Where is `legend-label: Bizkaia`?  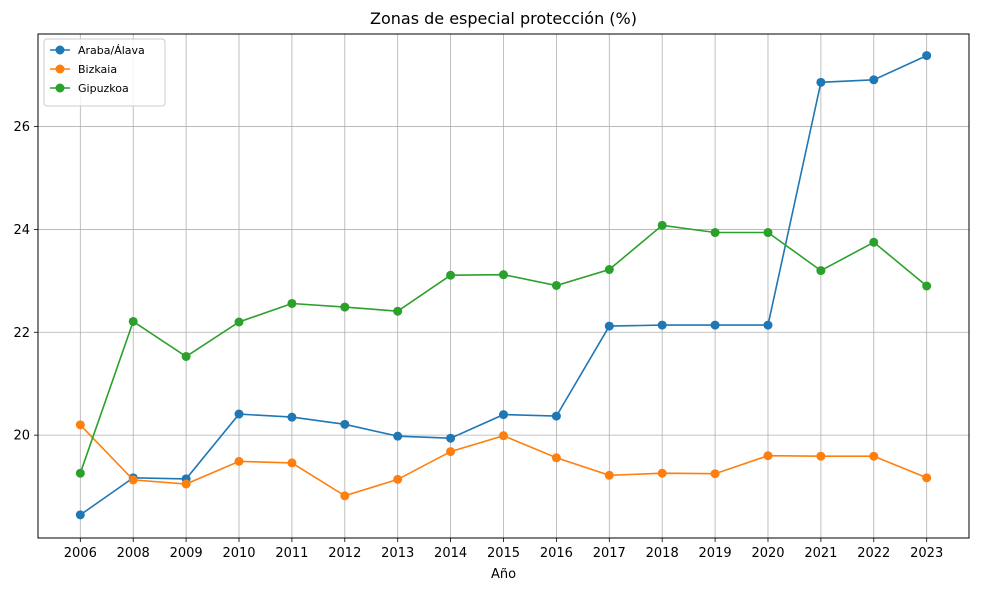 legend-label: Bizkaia is located at coordinates (97, 69).